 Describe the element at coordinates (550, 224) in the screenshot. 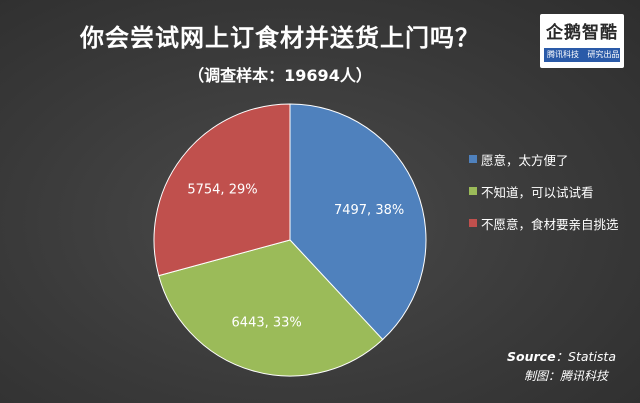

I see `legend-label: 不愿意，食材要亲自挑选` at that location.